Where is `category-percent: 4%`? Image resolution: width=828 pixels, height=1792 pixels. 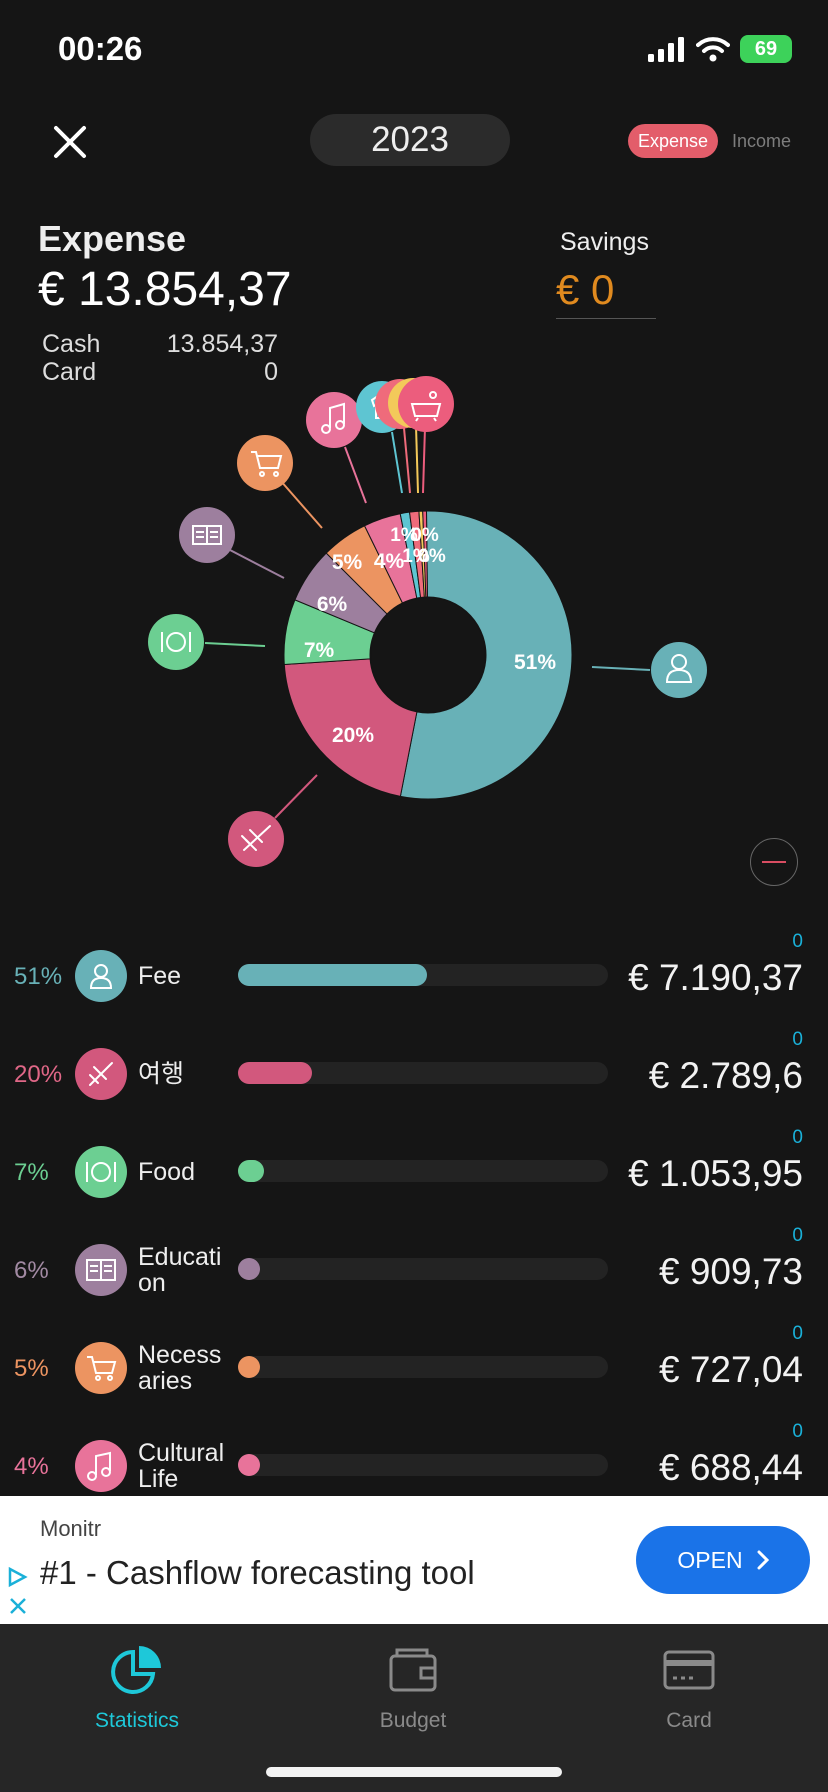 category-percent: 4% is located at coordinates (31, 1466).